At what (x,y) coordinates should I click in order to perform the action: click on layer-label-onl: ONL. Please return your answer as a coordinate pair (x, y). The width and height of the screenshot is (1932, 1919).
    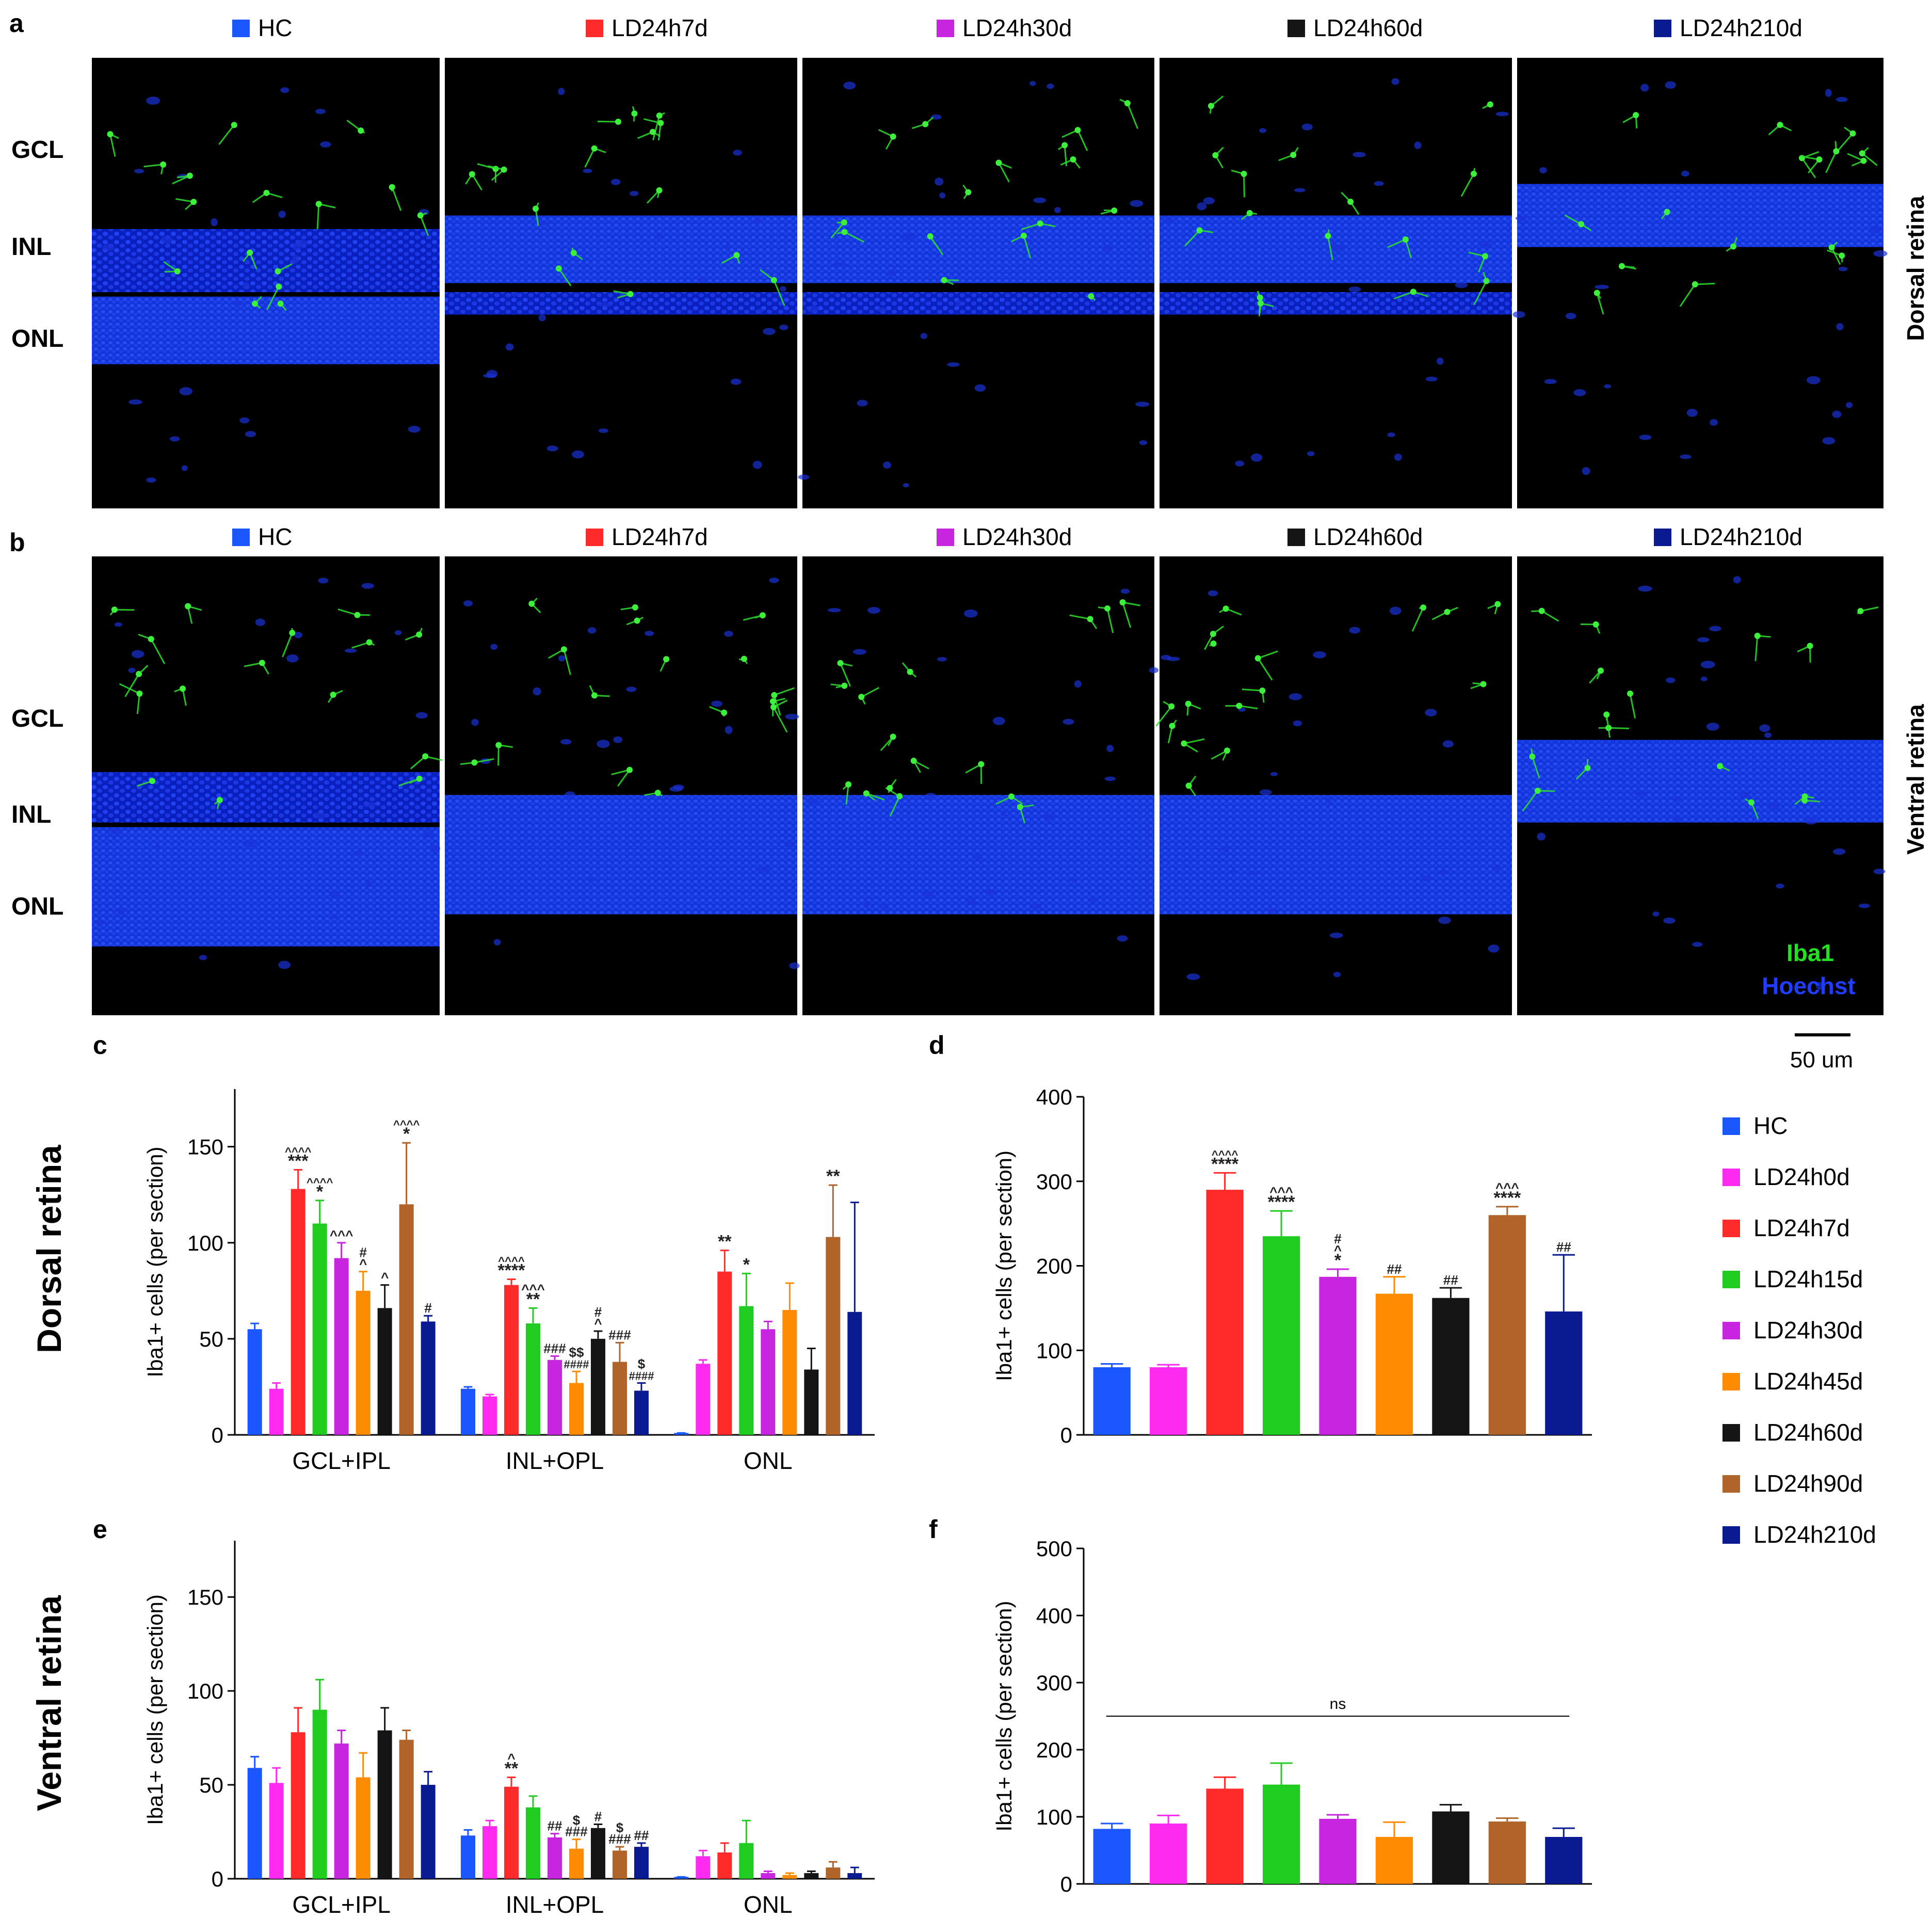
    Looking at the image, I should click on (37, 339).